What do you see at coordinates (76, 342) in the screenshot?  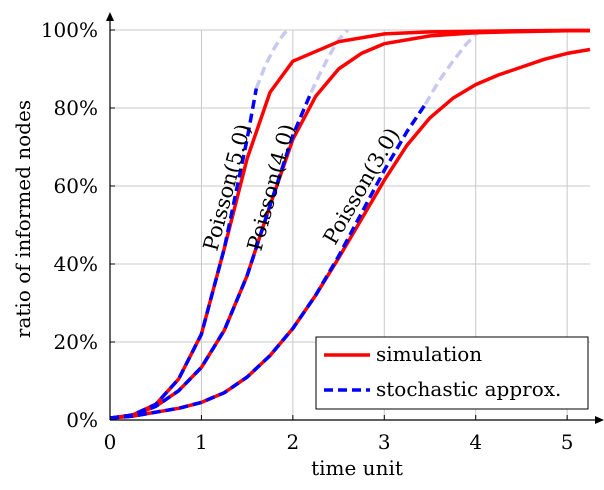 I see `y-tick-label: 20%` at bounding box center [76, 342].